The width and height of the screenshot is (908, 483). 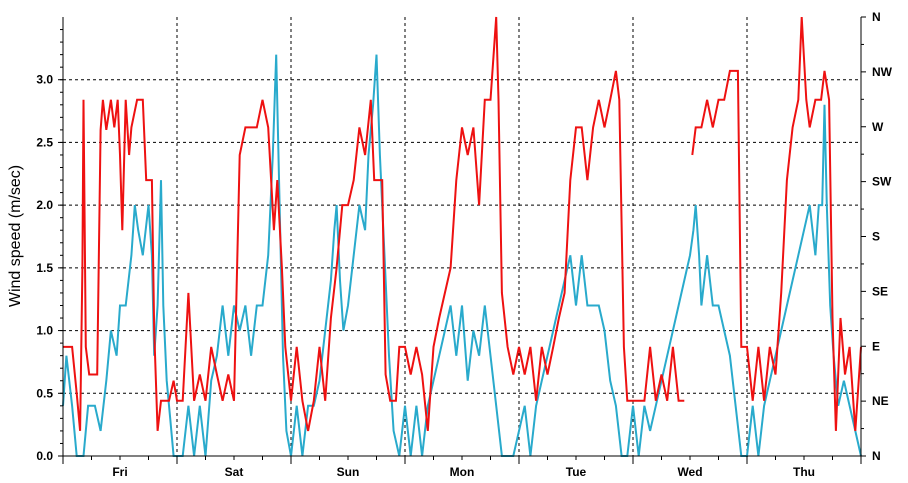 What do you see at coordinates (576, 472) in the screenshot?
I see `x-day-label-4: Tue` at bounding box center [576, 472].